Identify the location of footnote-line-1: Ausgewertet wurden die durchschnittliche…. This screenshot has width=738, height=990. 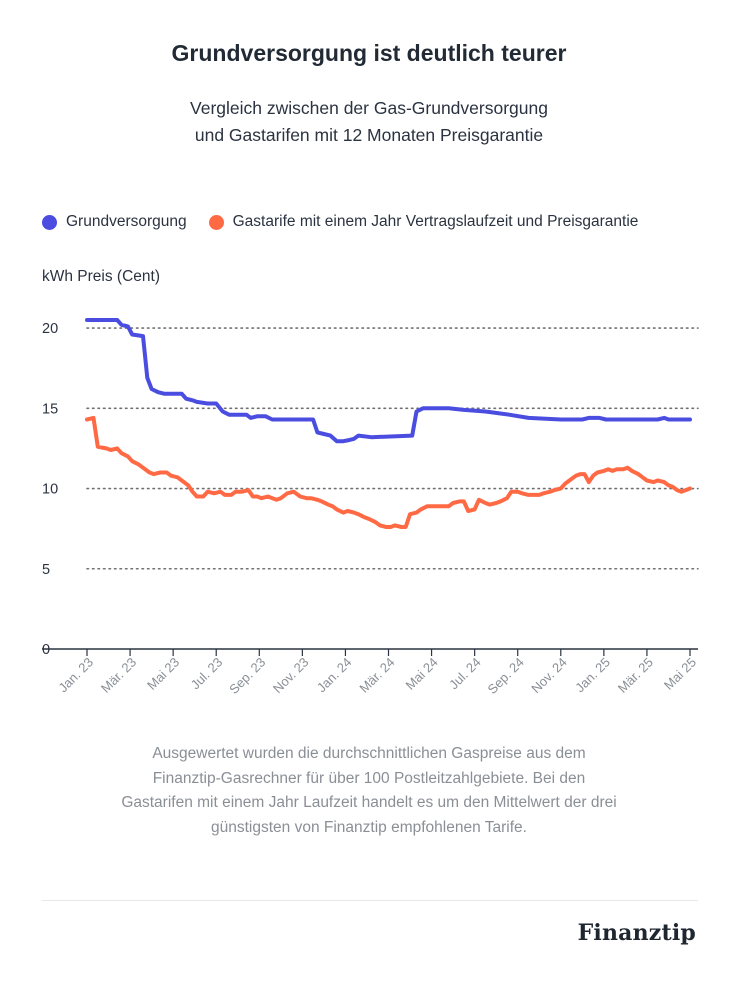
(369, 753).